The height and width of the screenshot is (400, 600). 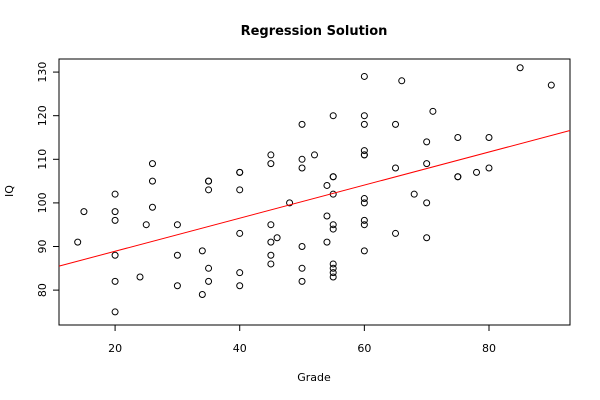 What do you see at coordinates (42, 290) in the screenshot?
I see `y-tick-label: 80` at bounding box center [42, 290].